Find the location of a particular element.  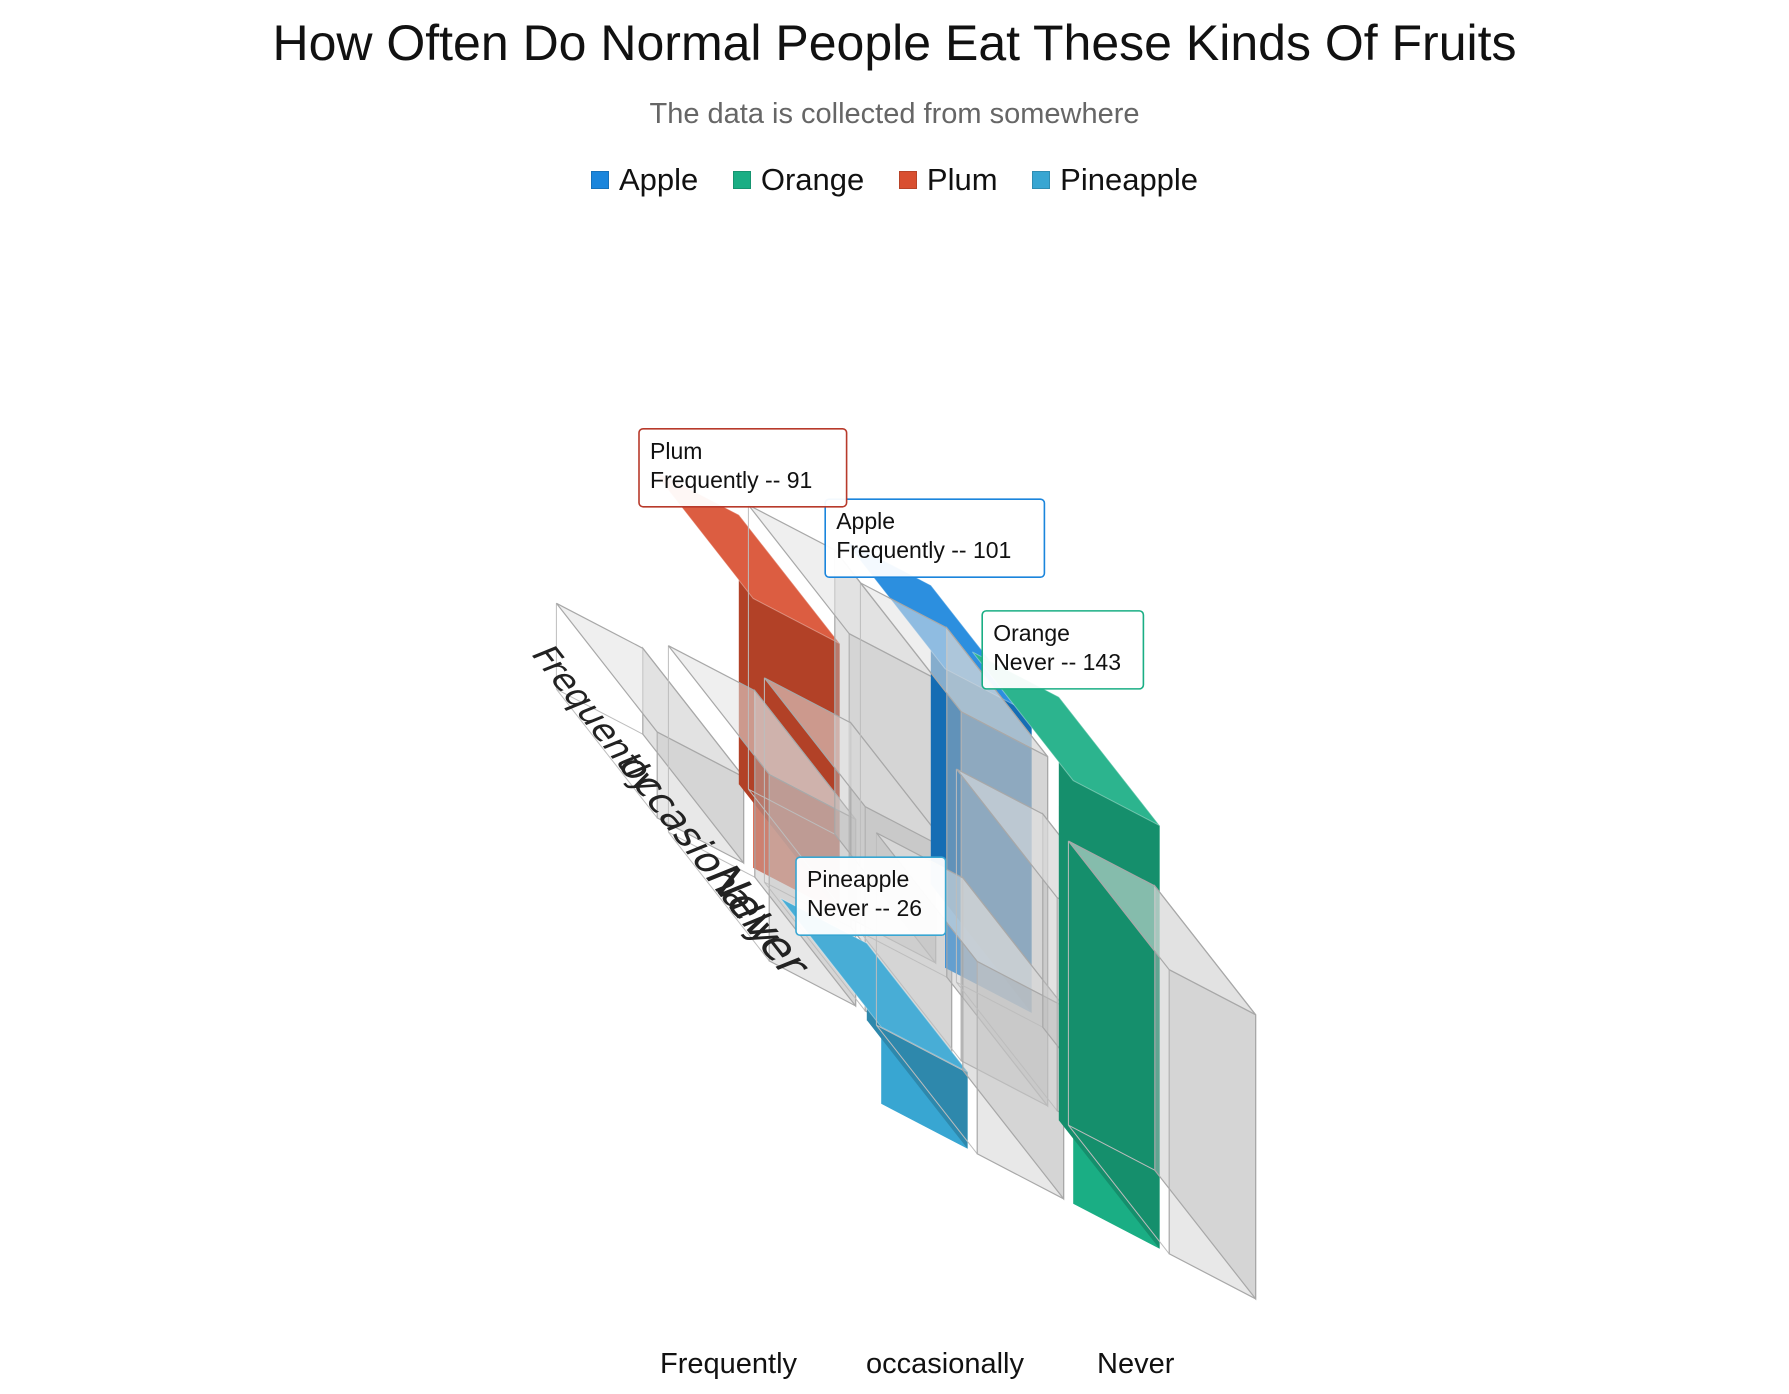

bottom-category-labels: Frequently occasionally Never is located at coordinates (894, 1368).